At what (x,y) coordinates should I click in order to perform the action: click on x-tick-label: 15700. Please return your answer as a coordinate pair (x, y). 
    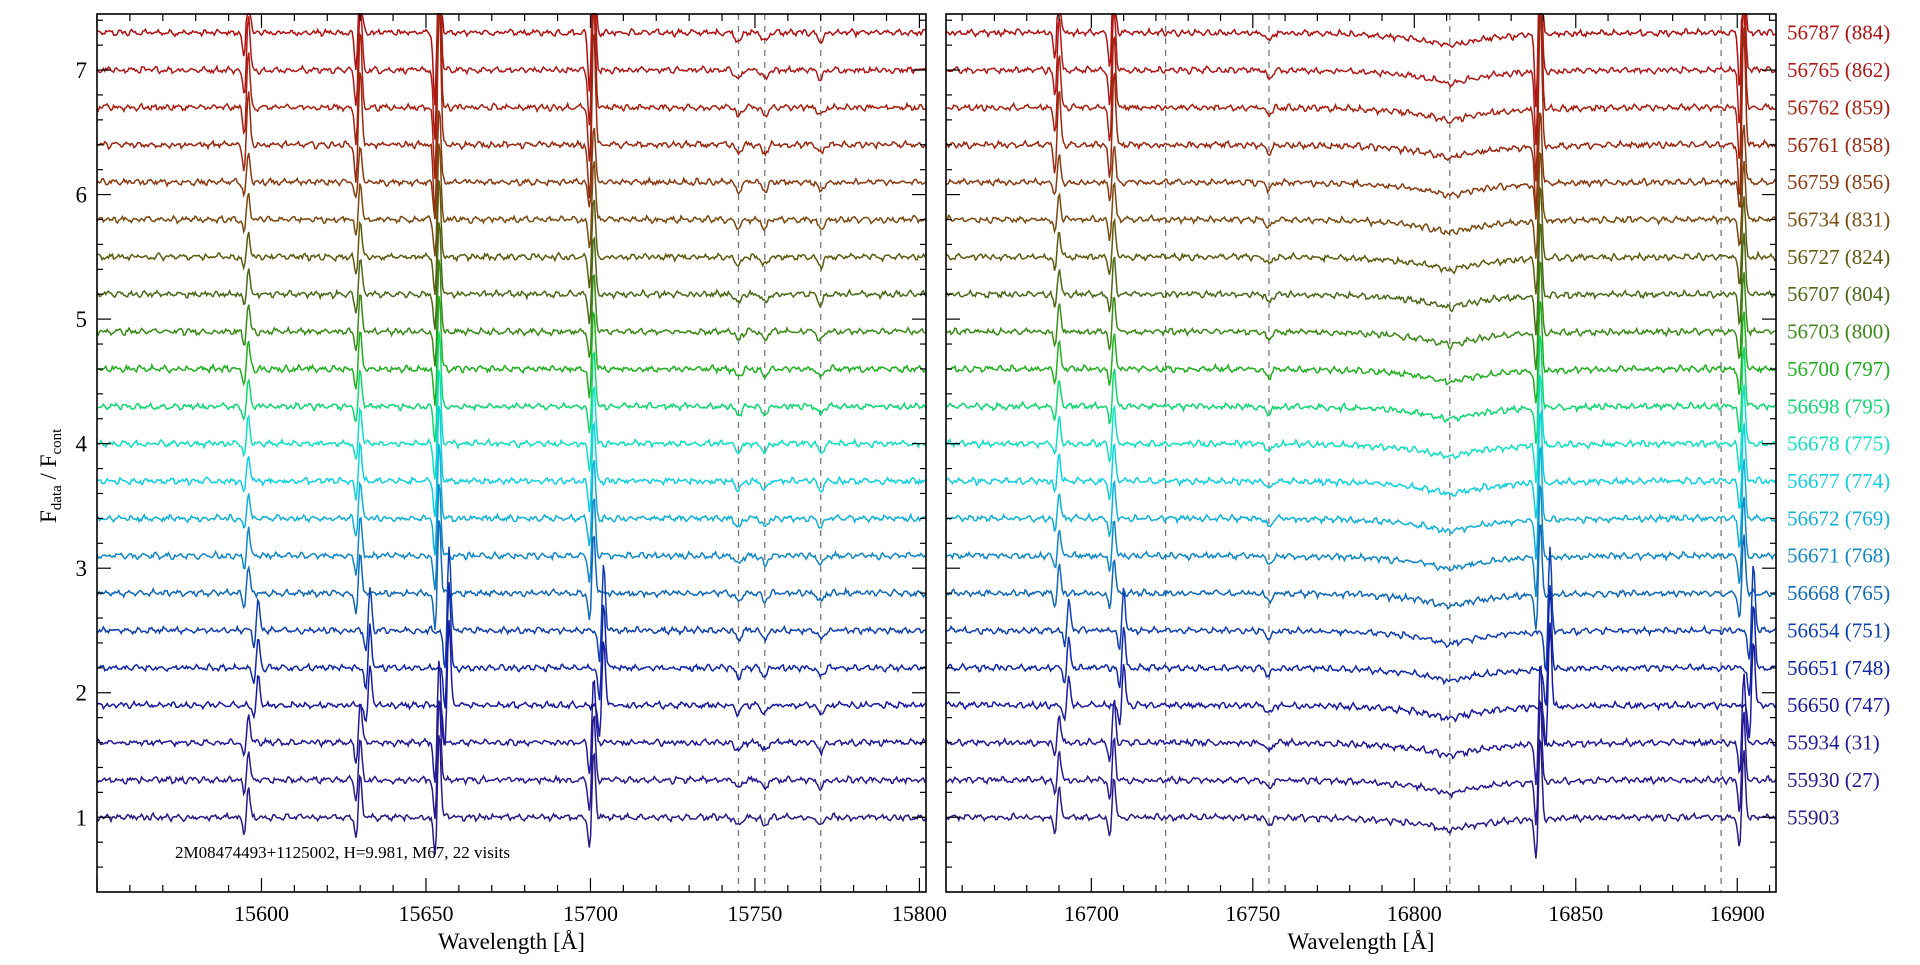
    Looking at the image, I should click on (590, 913).